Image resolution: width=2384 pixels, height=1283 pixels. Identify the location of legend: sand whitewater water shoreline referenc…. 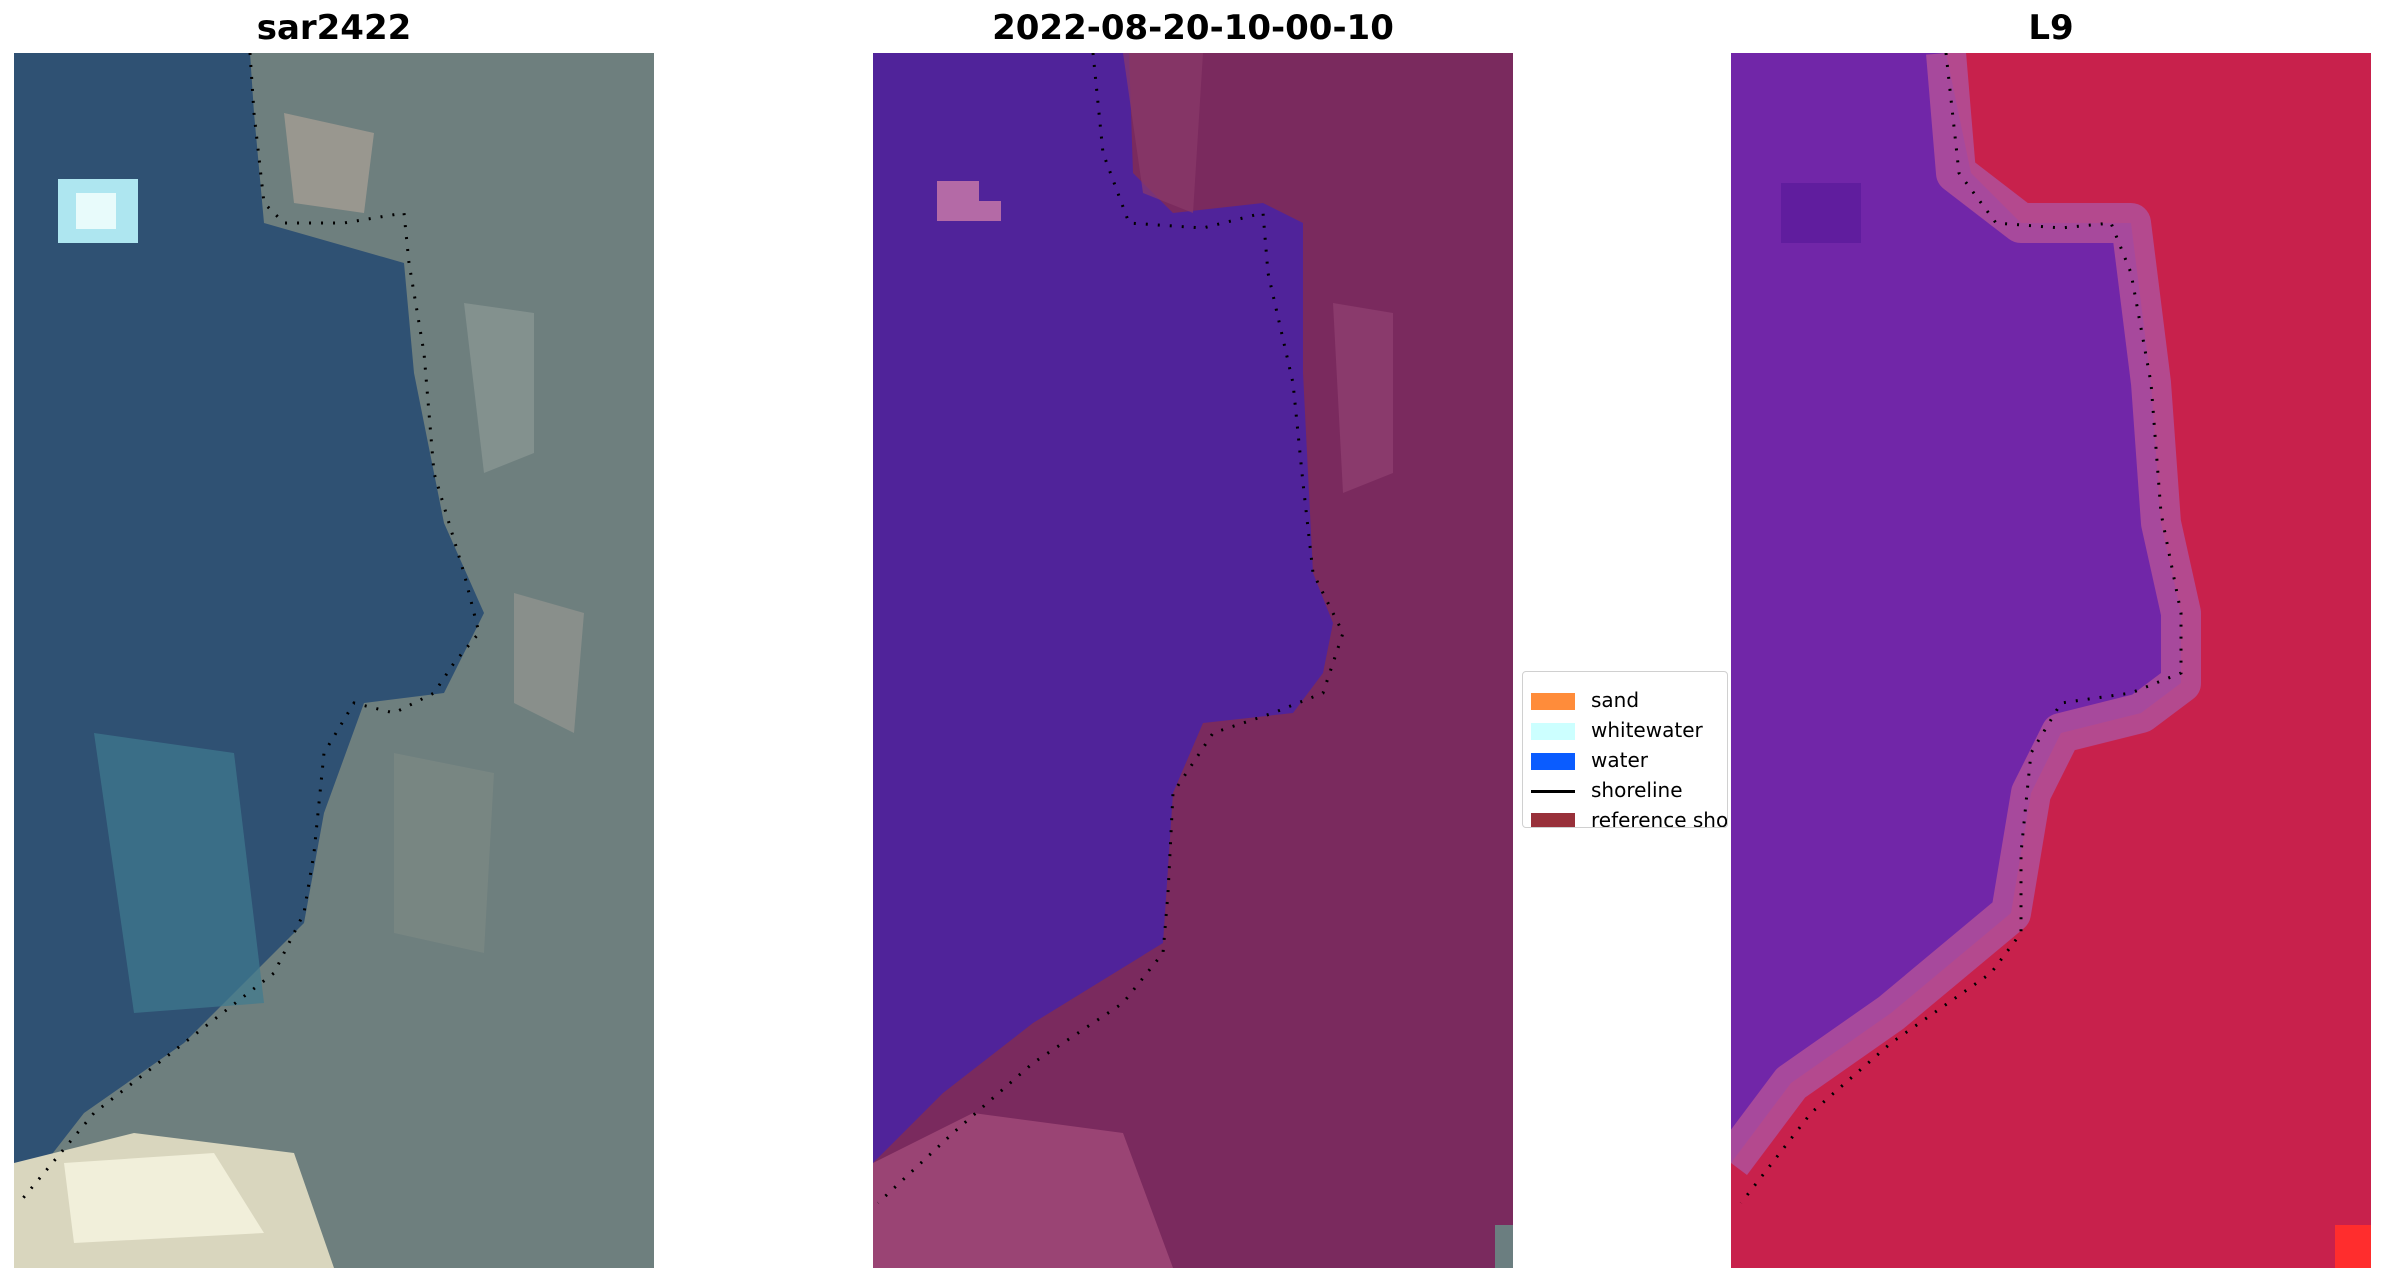
(1625, 749).